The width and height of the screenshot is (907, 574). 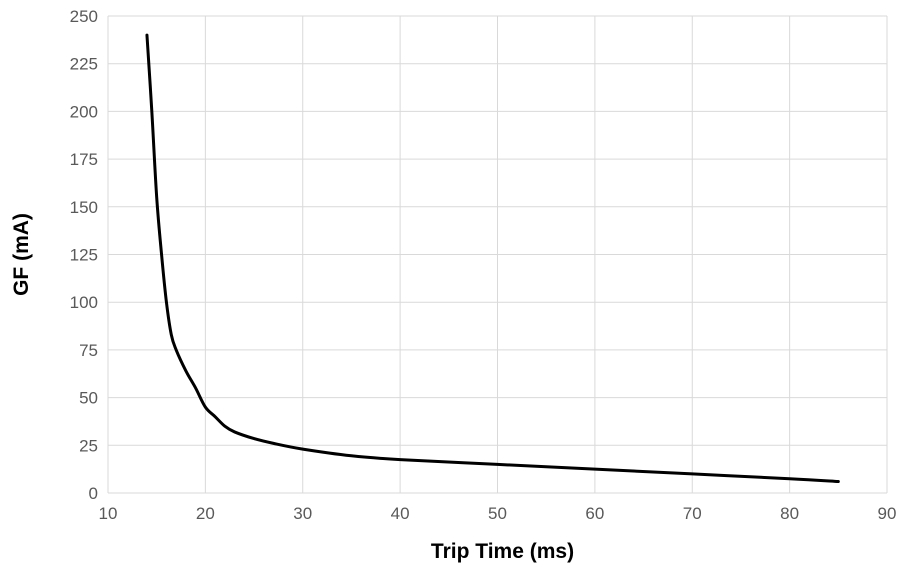 I want to click on y-tick-label: 250, so click(x=84, y=16).